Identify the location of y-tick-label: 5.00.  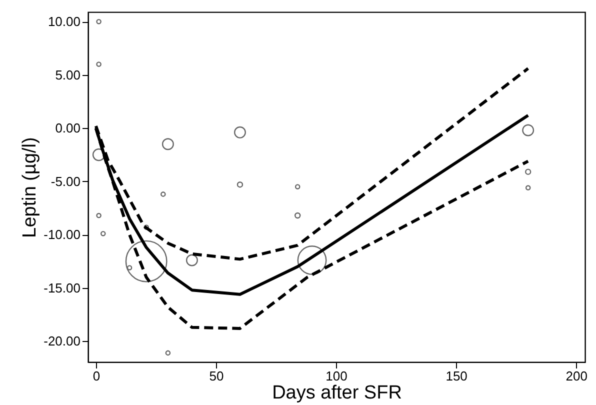
(67, 74).